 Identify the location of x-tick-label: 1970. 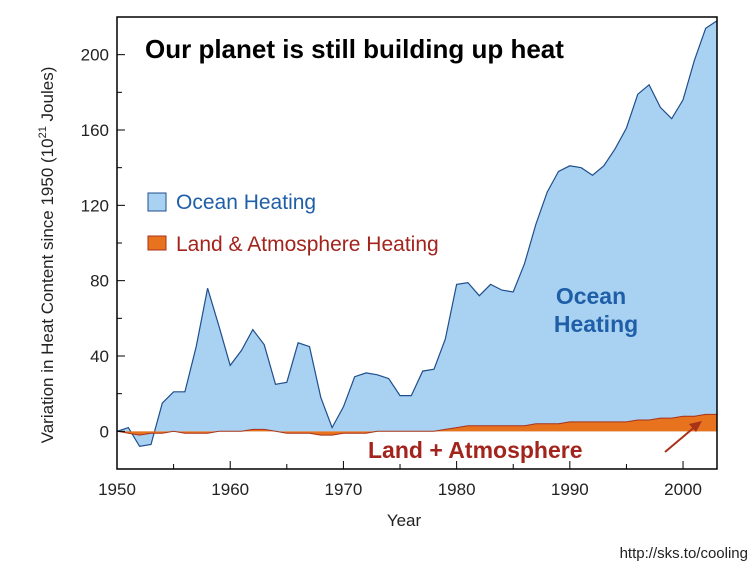
(344, 489).